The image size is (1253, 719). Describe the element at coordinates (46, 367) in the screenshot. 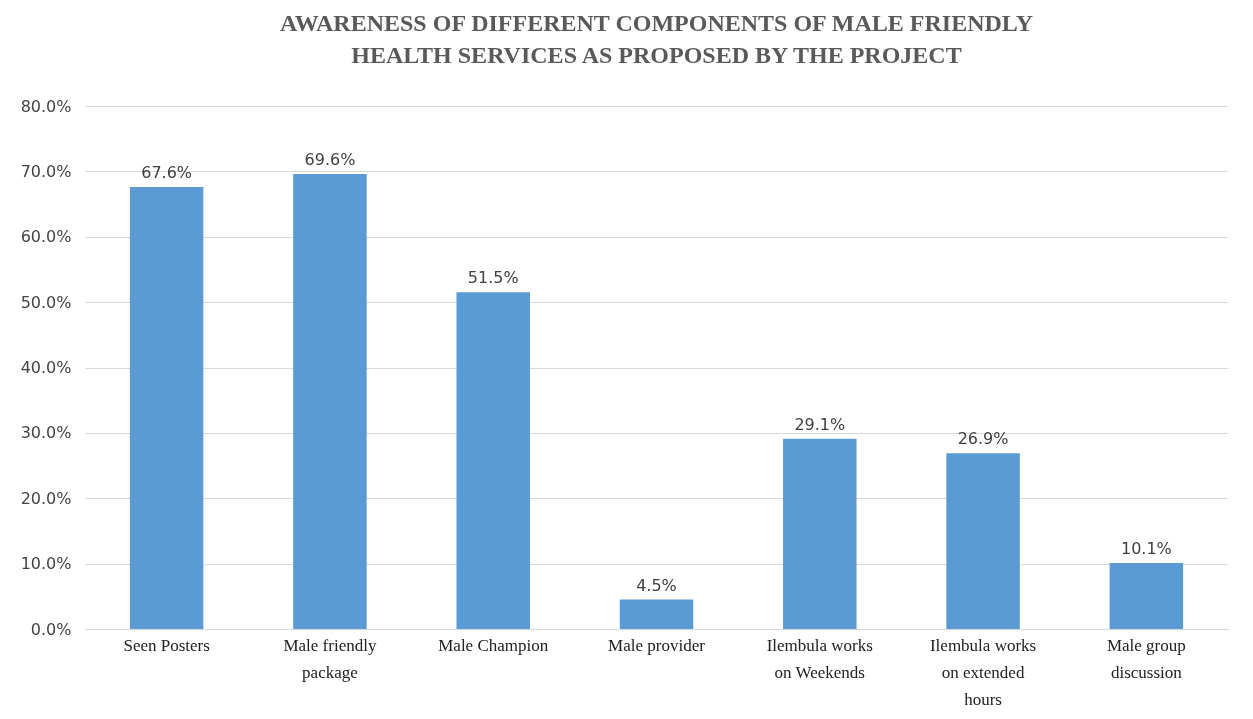

I see `y-tick-label: 40.0%` at that location.